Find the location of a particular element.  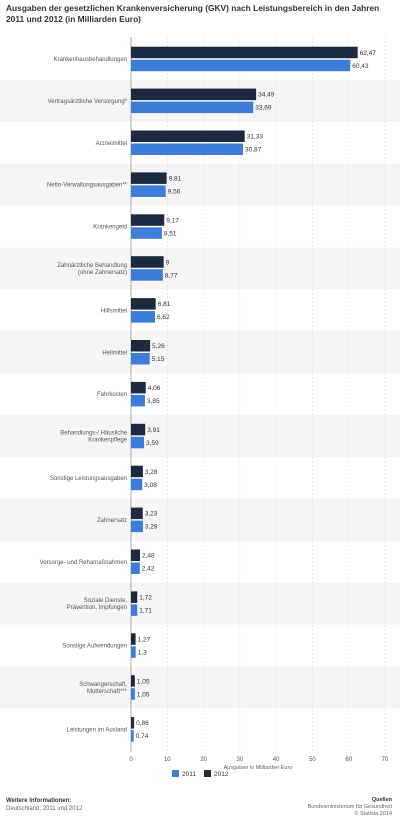

category-label: Zahnärztliche Behandlung is located at coordinates (92, 266).